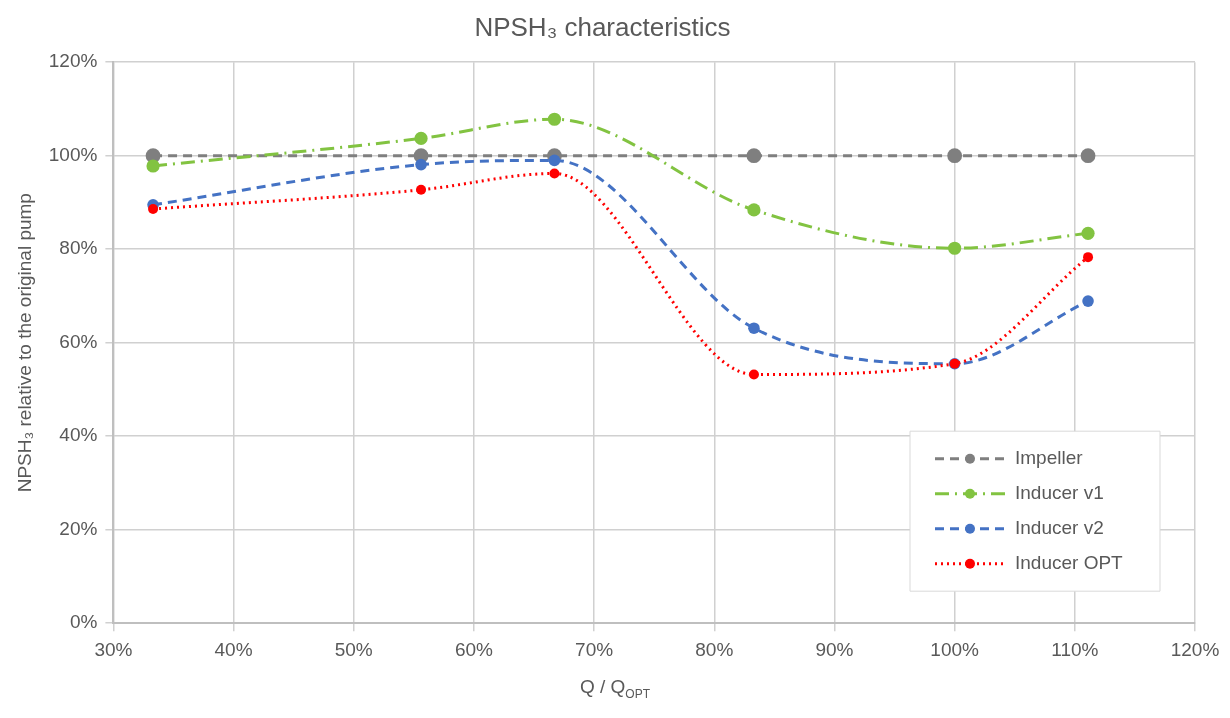 This screenshot has width=1230, height=718. Describe the element at coordinates (73, 154) in the screenshot. I see `y-tick-label: 100%` at that location.